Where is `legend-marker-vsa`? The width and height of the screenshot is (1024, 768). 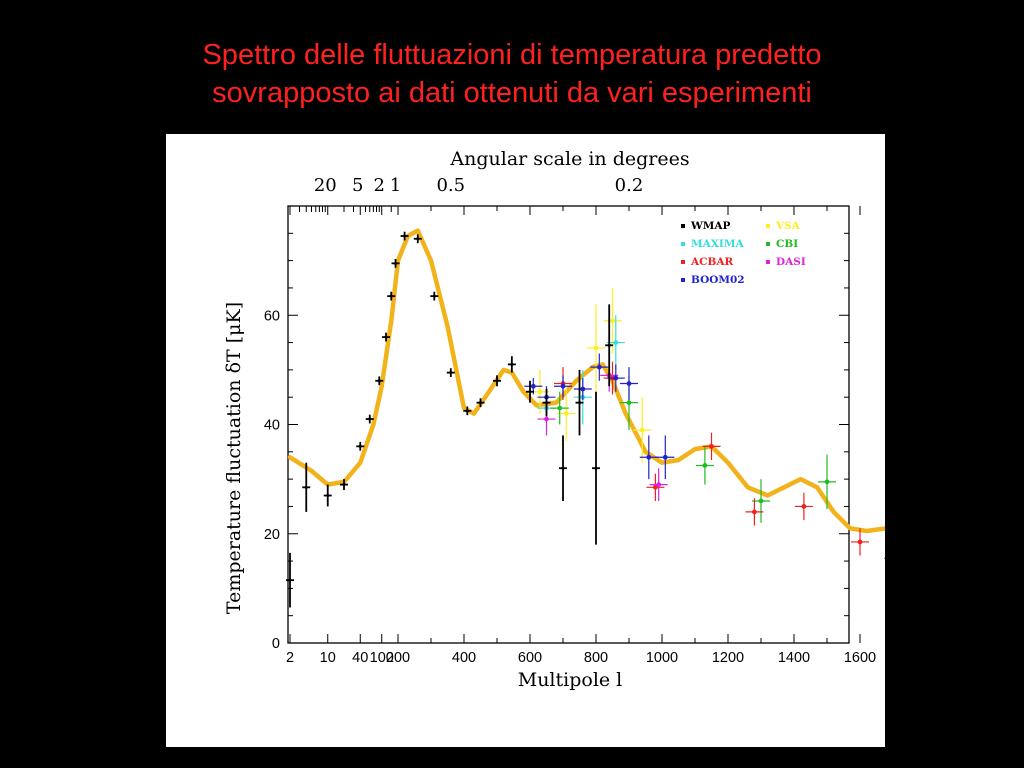 legend-marker-vsa is located at coordinates (768, 226).